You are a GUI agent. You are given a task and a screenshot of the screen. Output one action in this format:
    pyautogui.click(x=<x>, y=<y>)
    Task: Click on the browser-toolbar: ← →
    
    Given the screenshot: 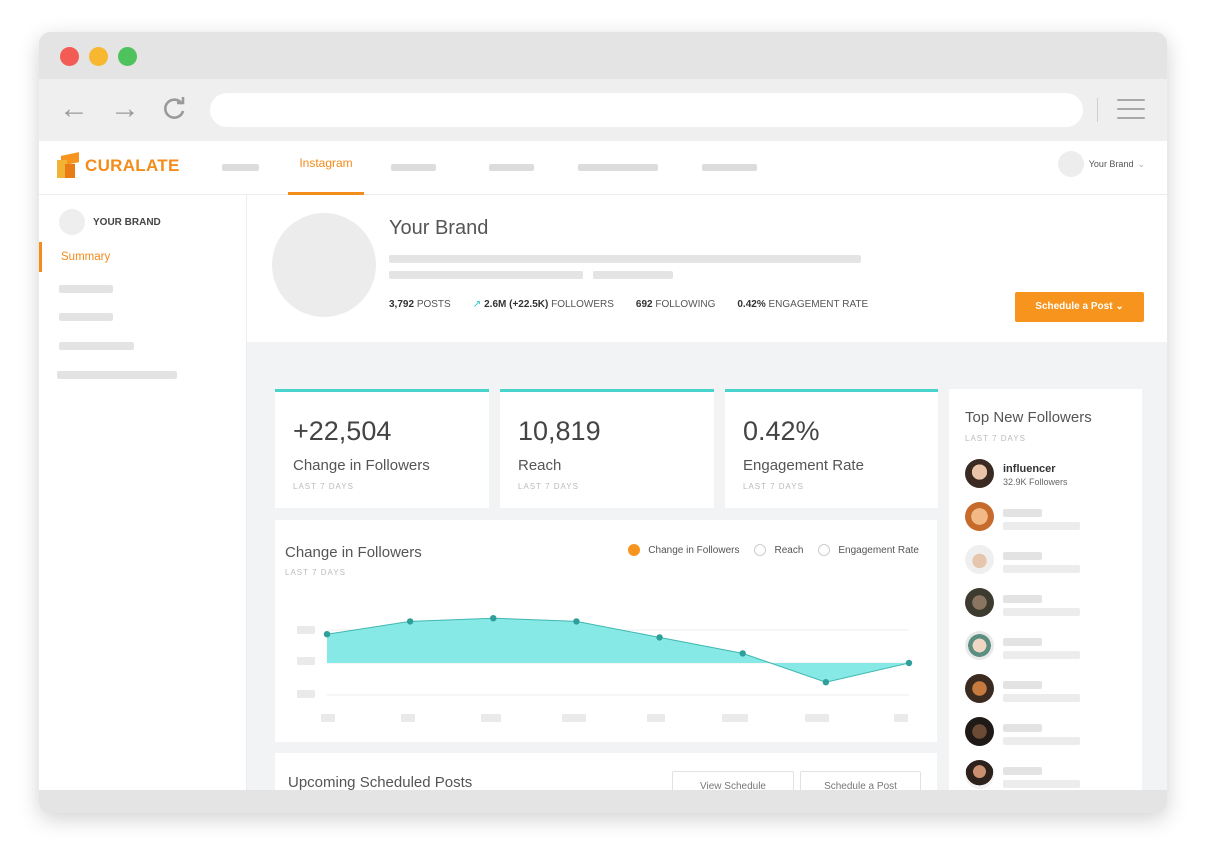 What is the action you would take?
    pyautogui.click(x=603, y=110)
    